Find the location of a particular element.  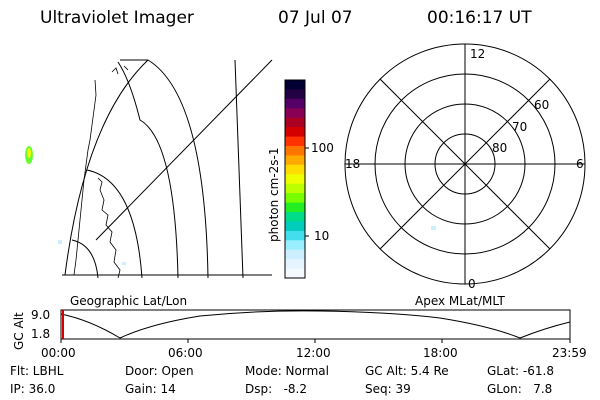

info-mode: Mode: Normal is located at coordinates (287, 371).